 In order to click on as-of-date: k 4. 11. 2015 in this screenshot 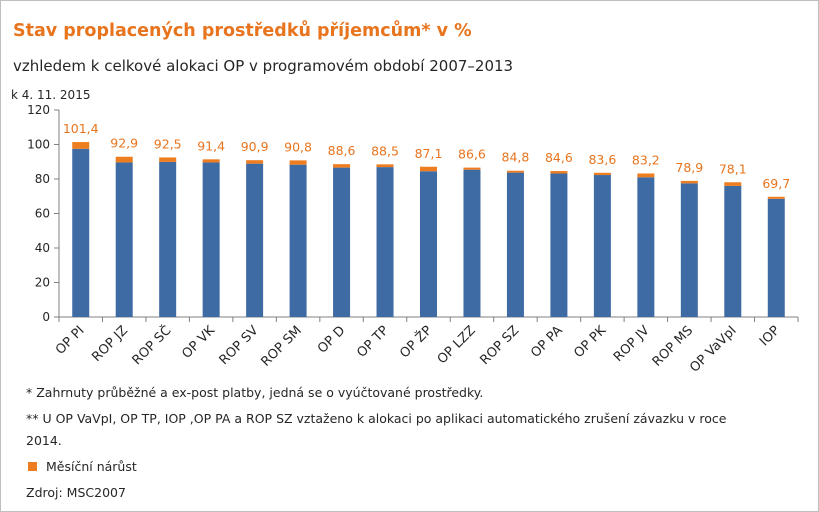, I will do `click(51, 95)`.